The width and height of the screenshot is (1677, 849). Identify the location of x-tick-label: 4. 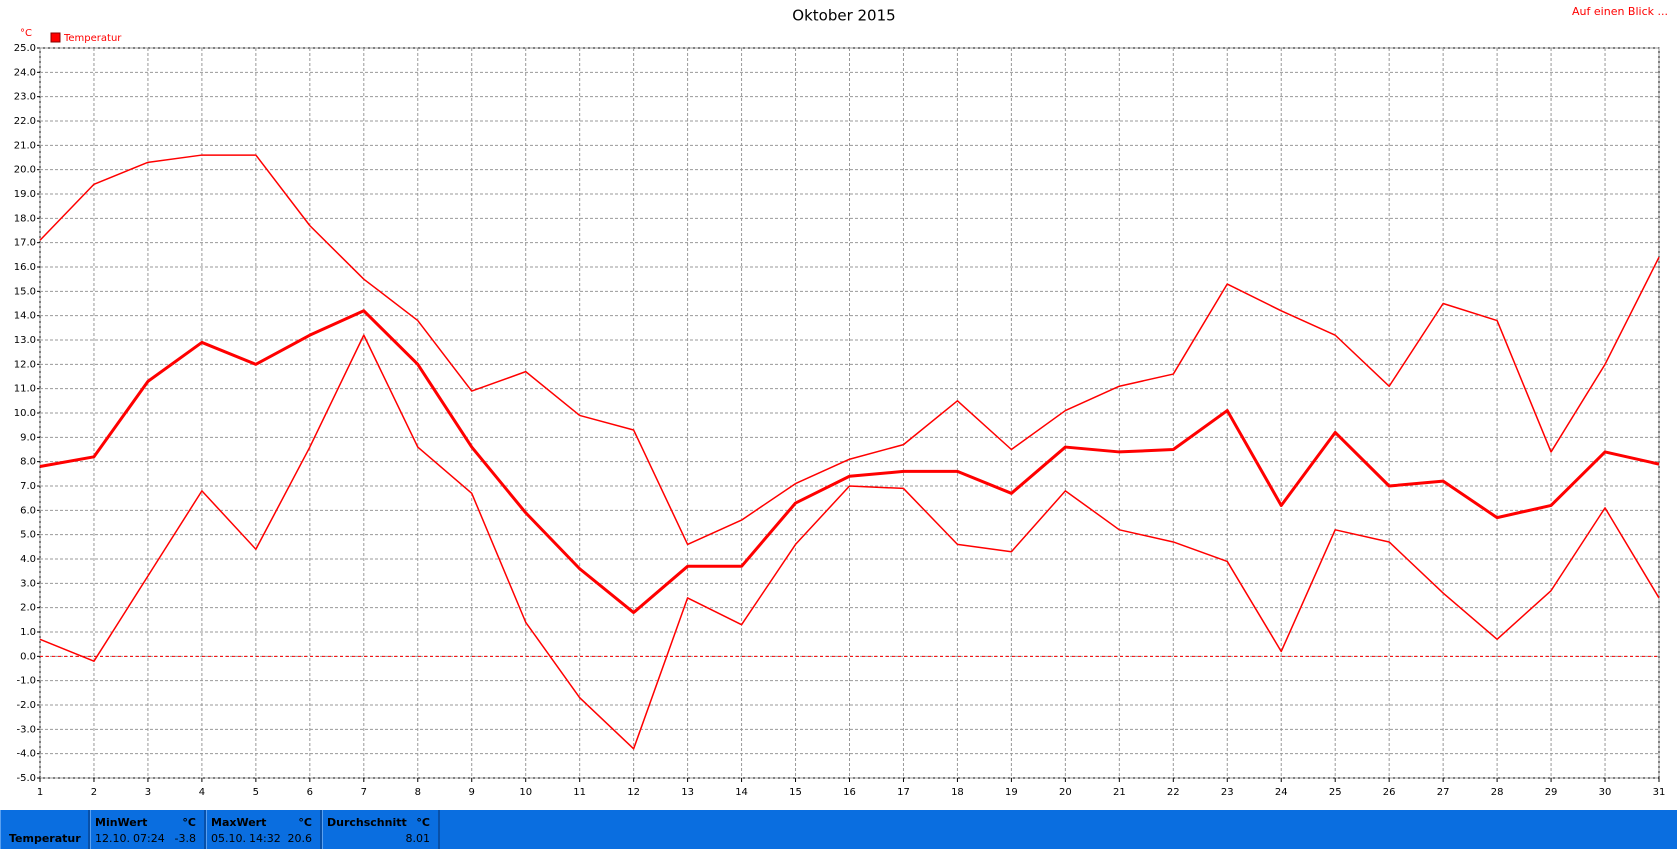
(202, 792).